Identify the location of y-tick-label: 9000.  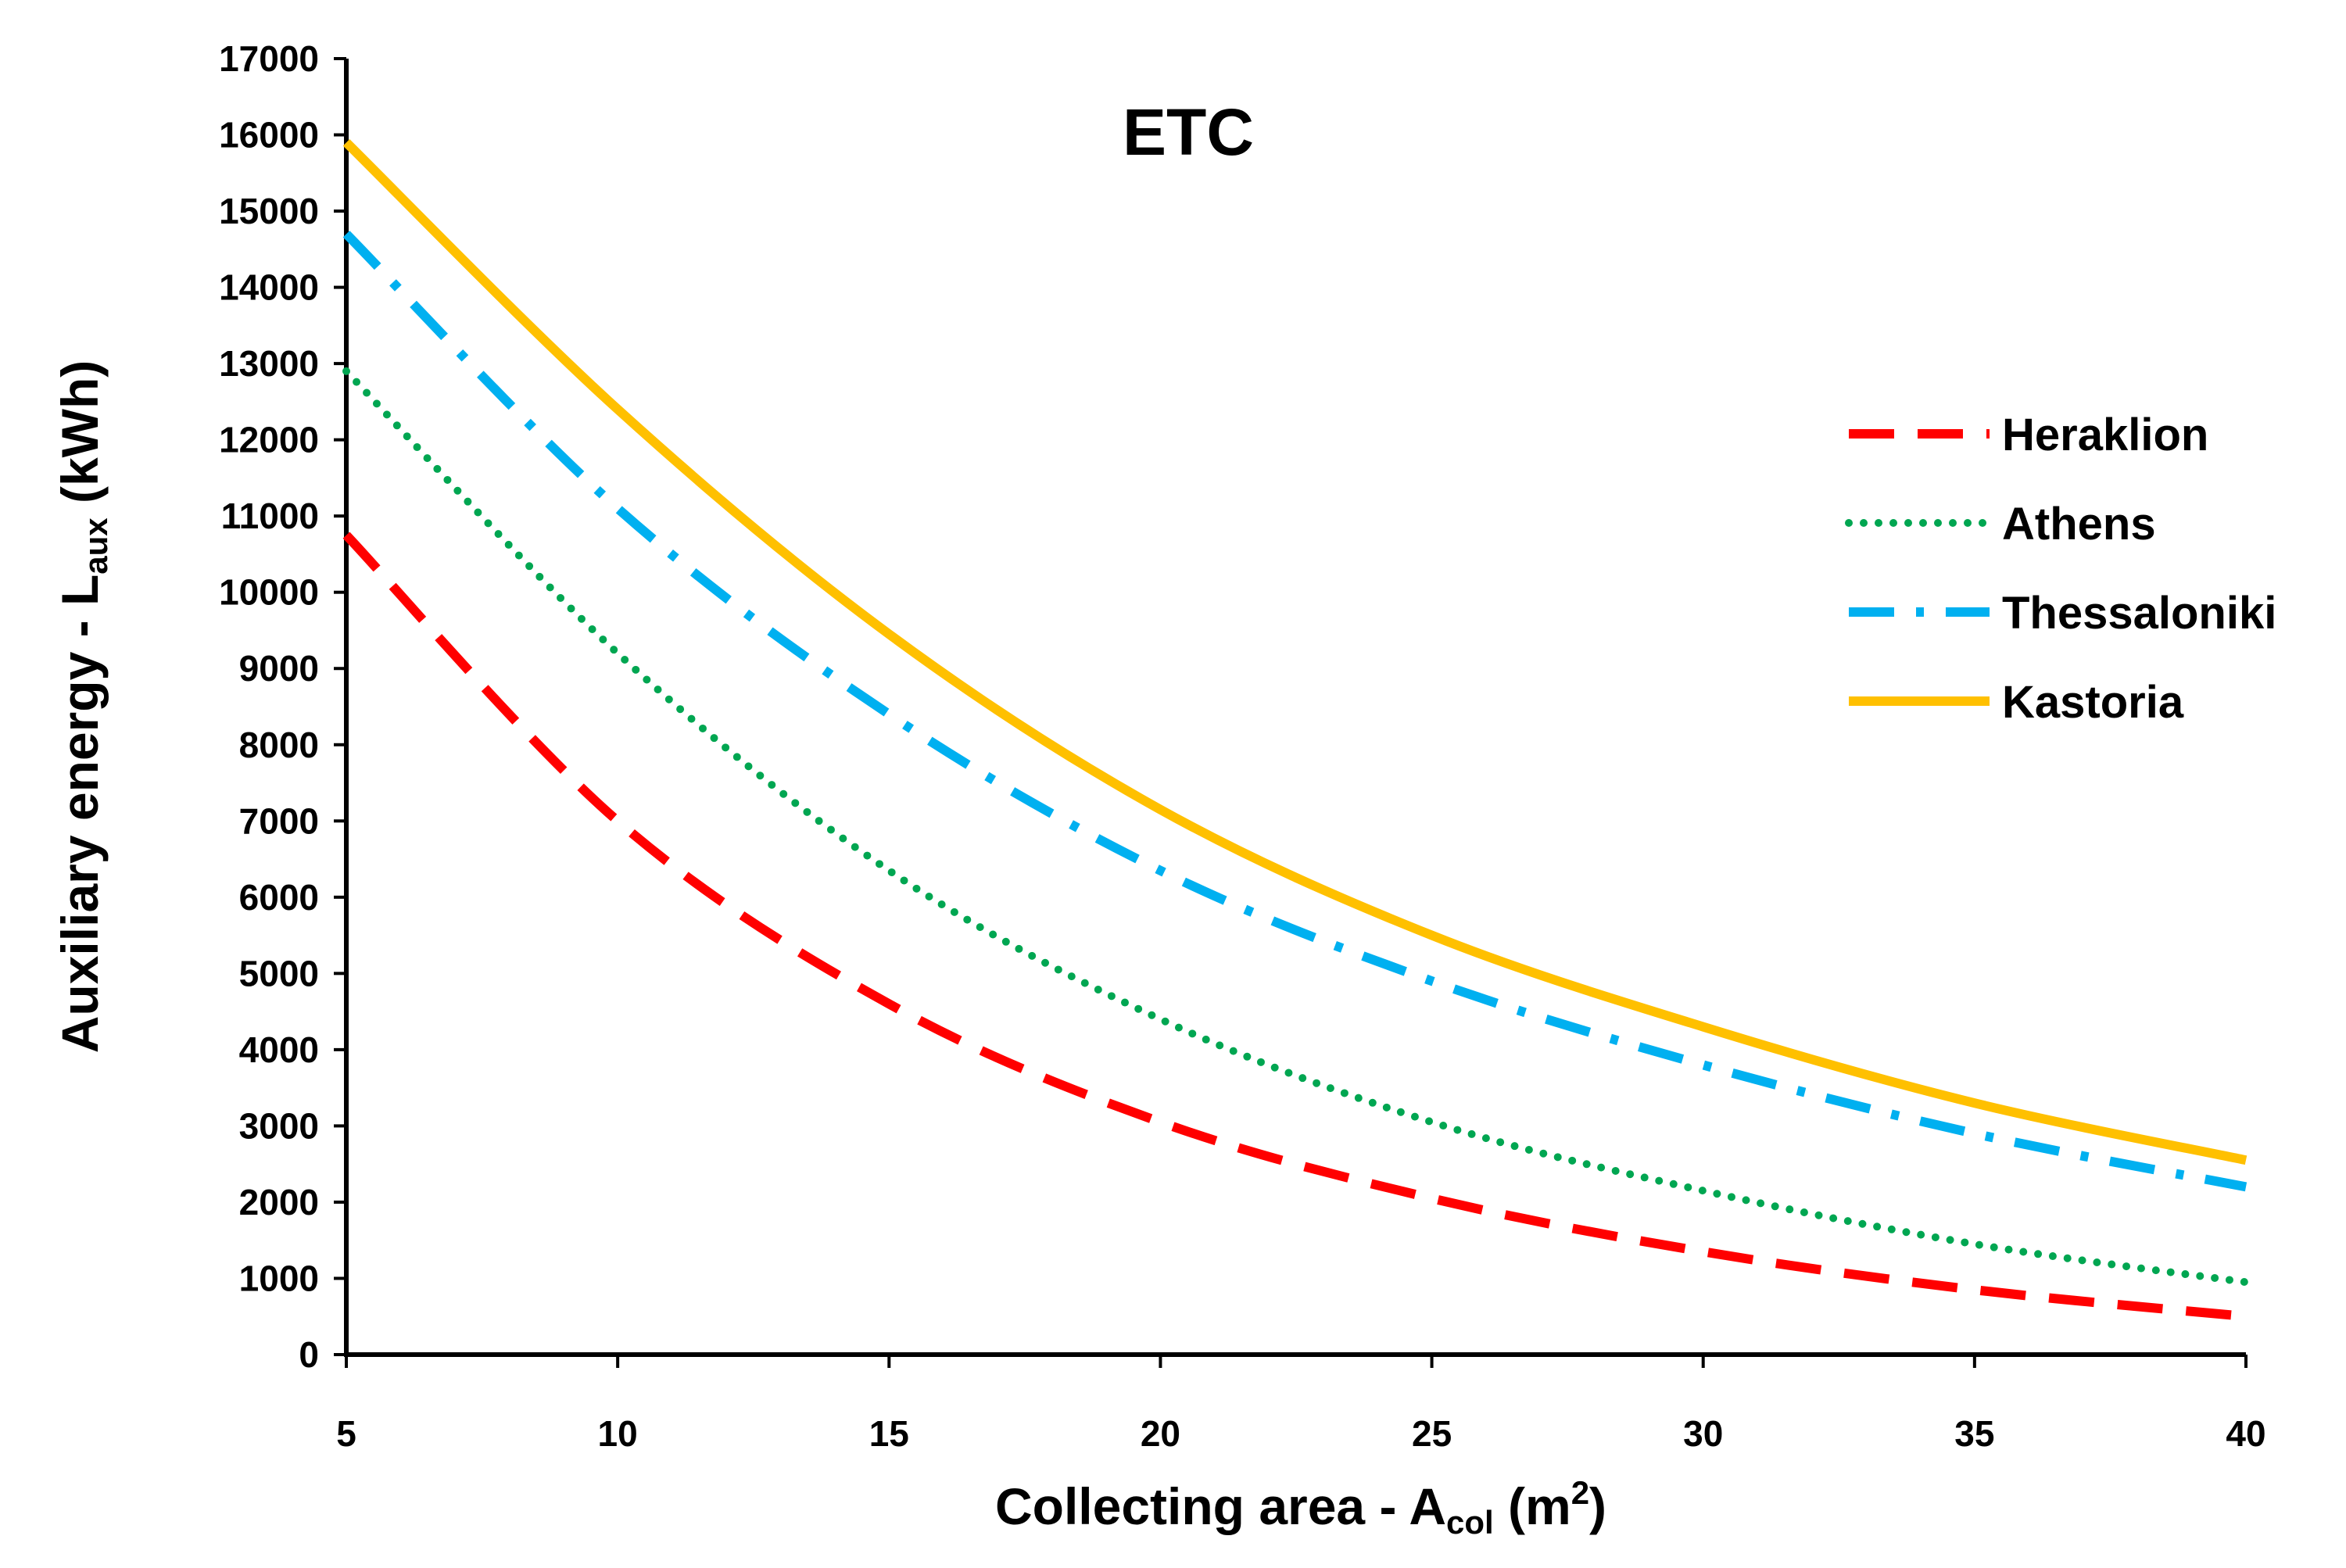
(279, 668).